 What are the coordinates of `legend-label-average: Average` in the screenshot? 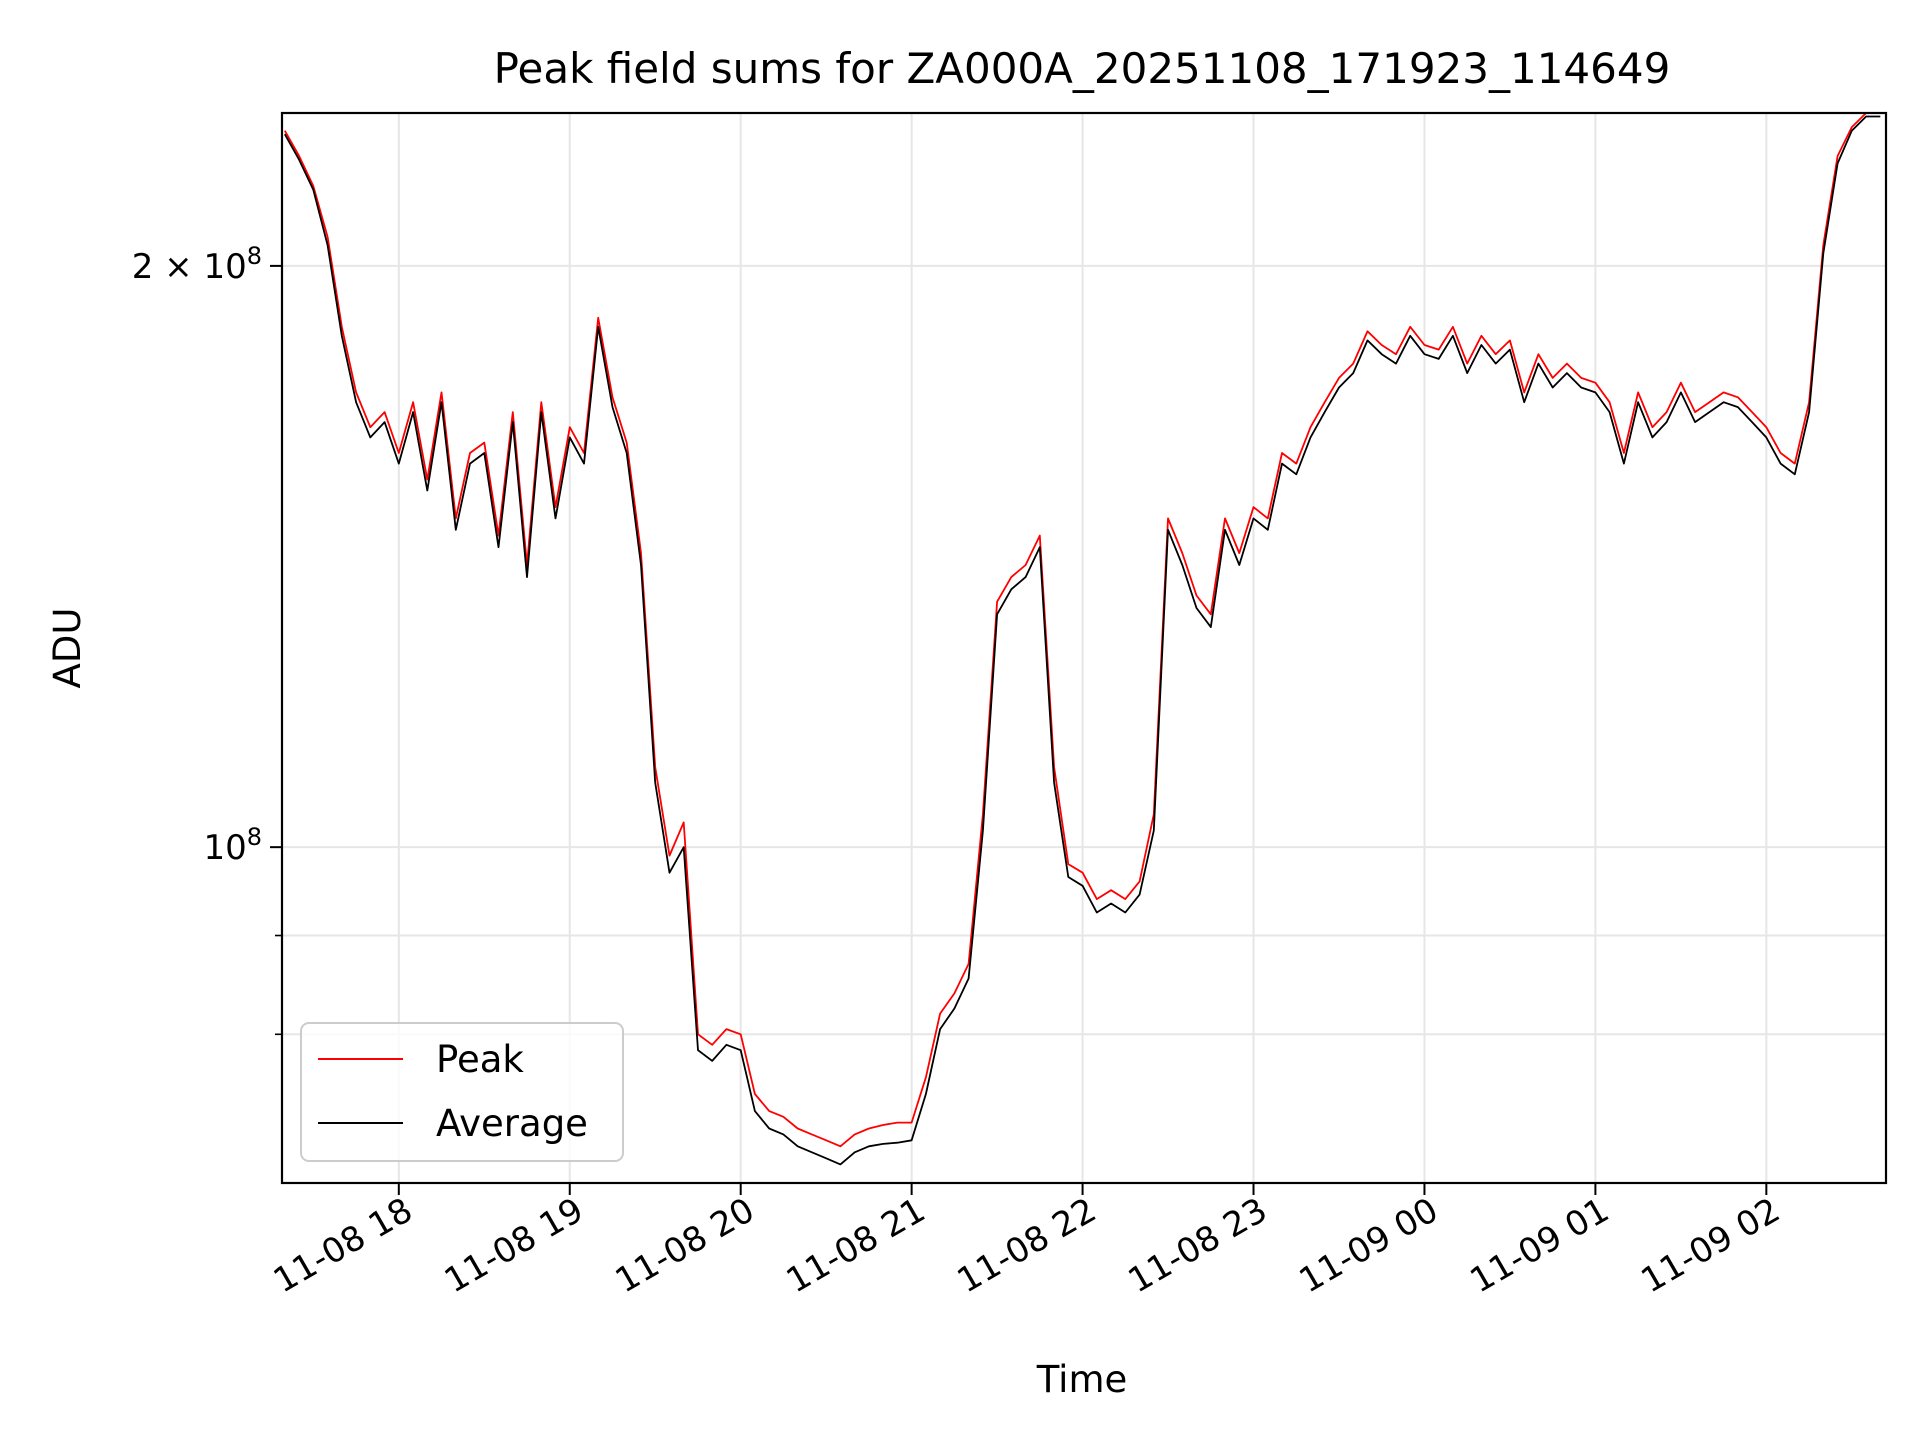 It's located at (512, 1123).